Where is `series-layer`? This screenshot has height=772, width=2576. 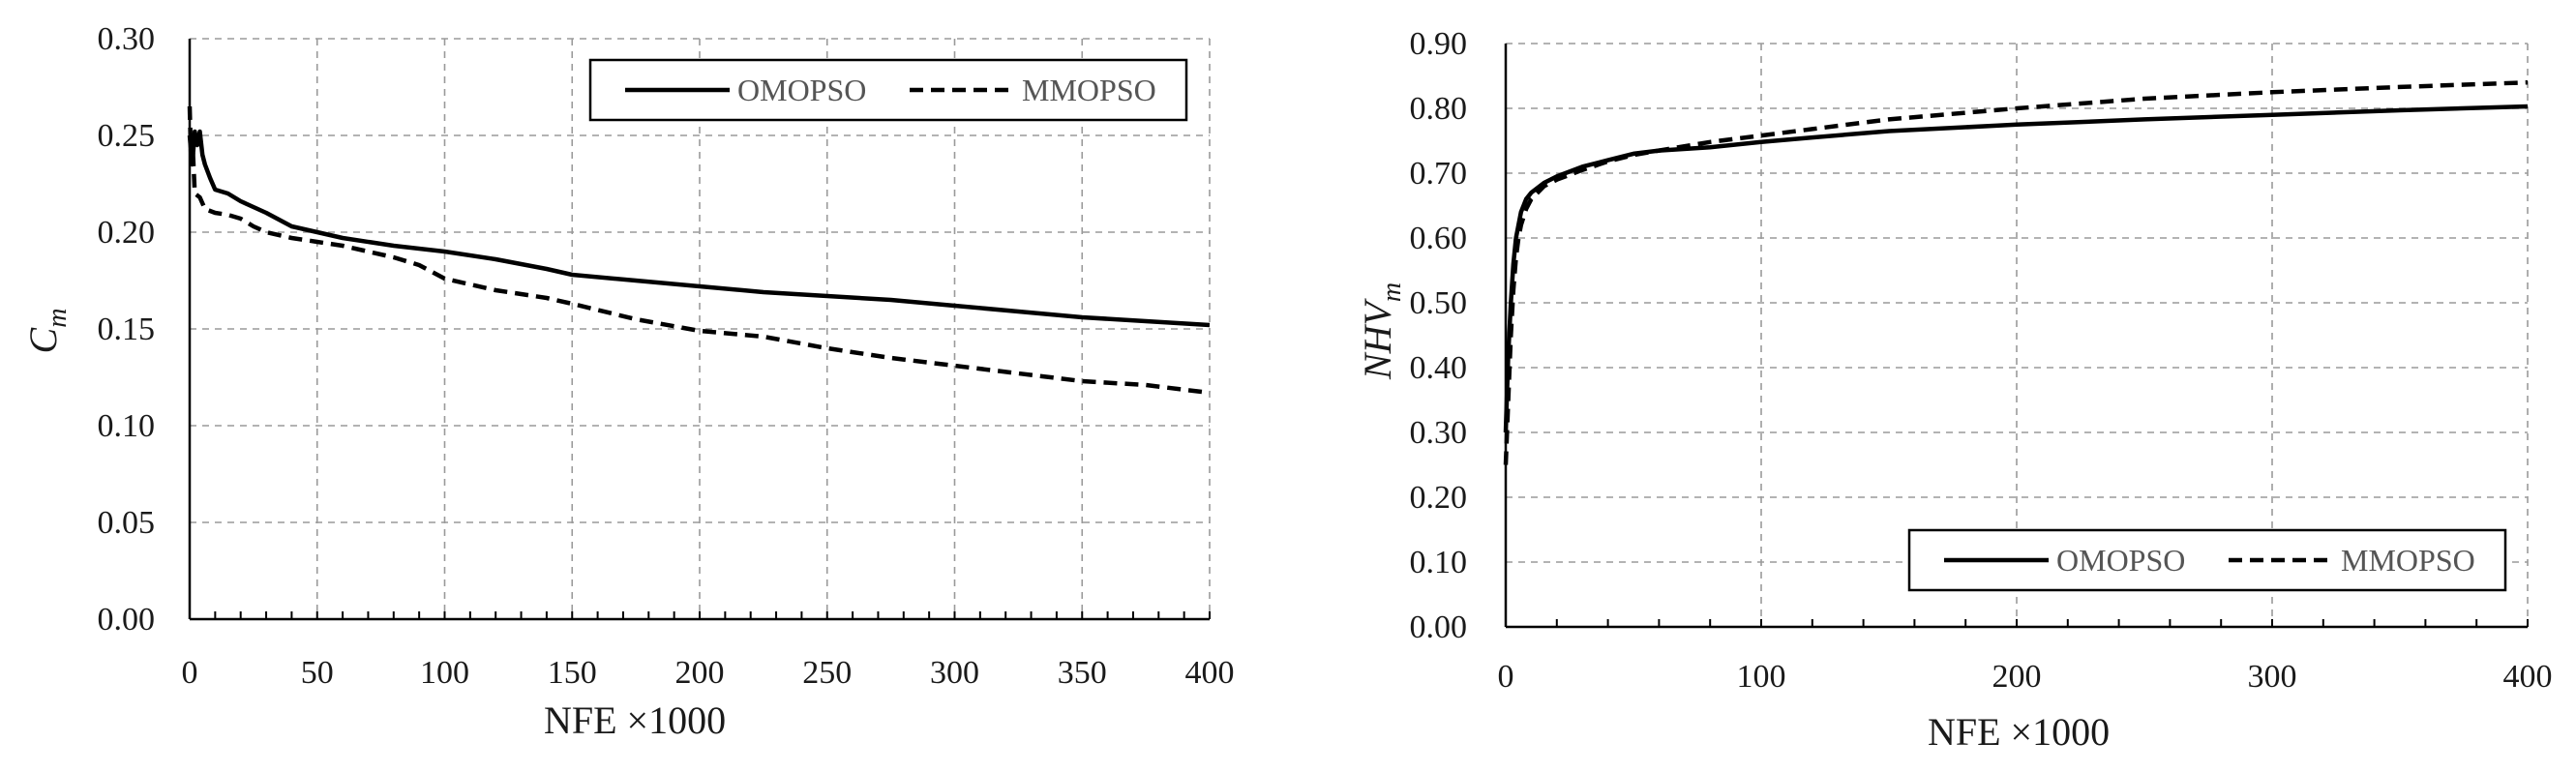 series-layer is located at coordinates (699, 250).